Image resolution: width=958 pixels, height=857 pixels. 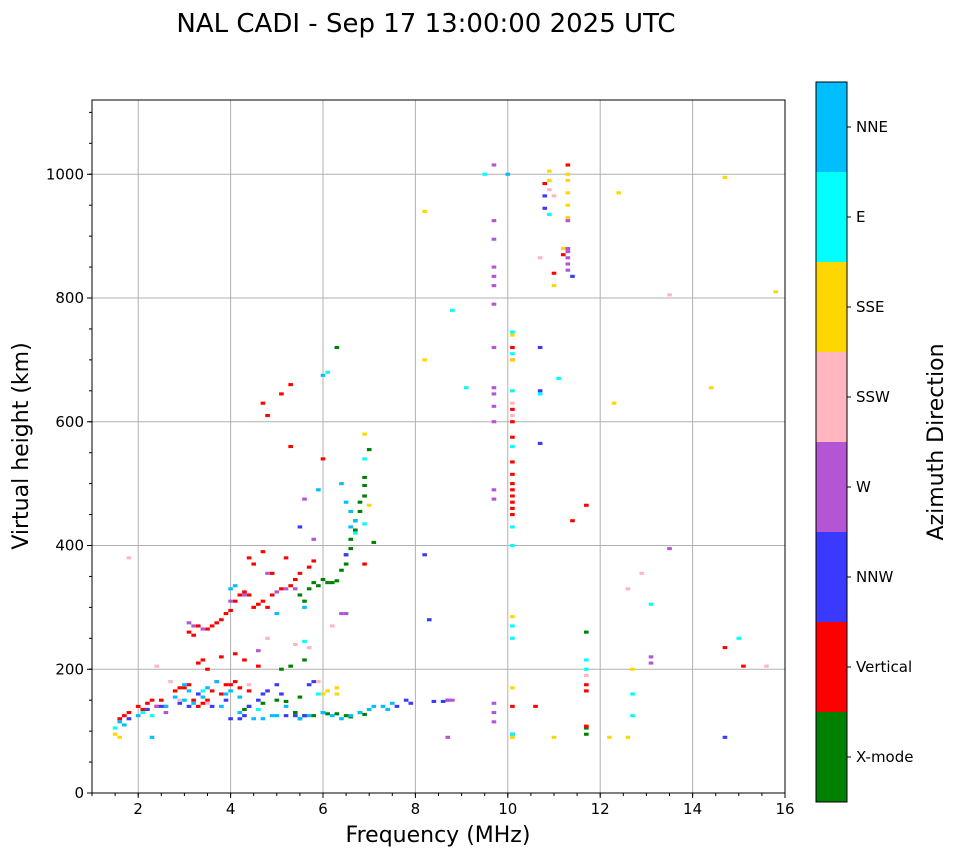 I want to click on y-tick-label: 400, so click(x=69, y=546).